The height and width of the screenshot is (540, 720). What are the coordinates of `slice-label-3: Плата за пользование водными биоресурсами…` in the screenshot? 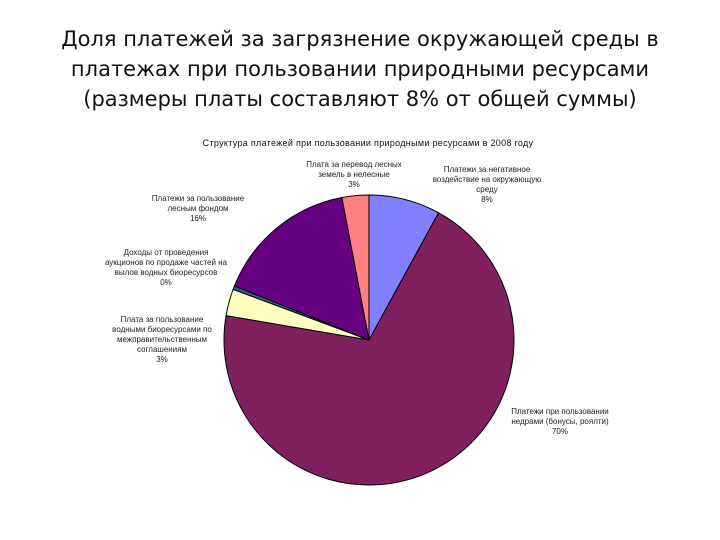 It's located at (162, 339).